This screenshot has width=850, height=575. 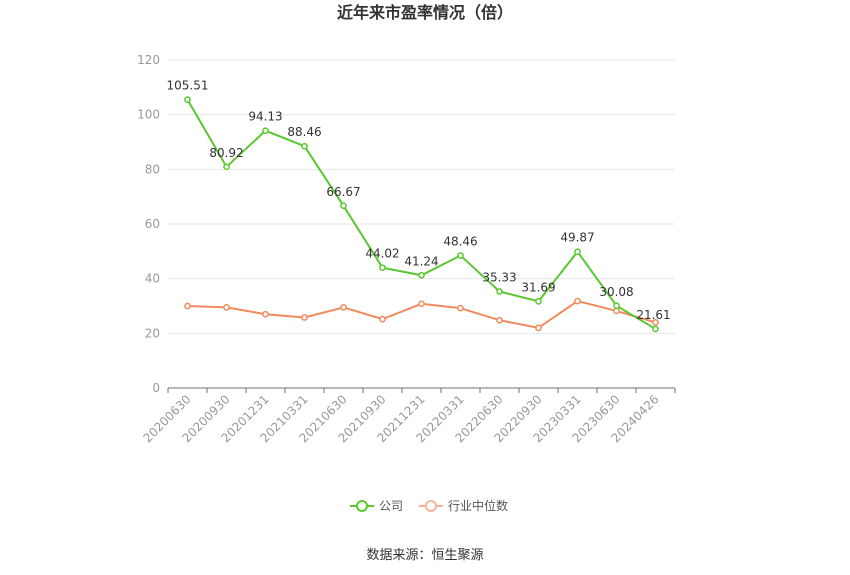 I want to click on series-行业中位数, so click(x=421, y=314).